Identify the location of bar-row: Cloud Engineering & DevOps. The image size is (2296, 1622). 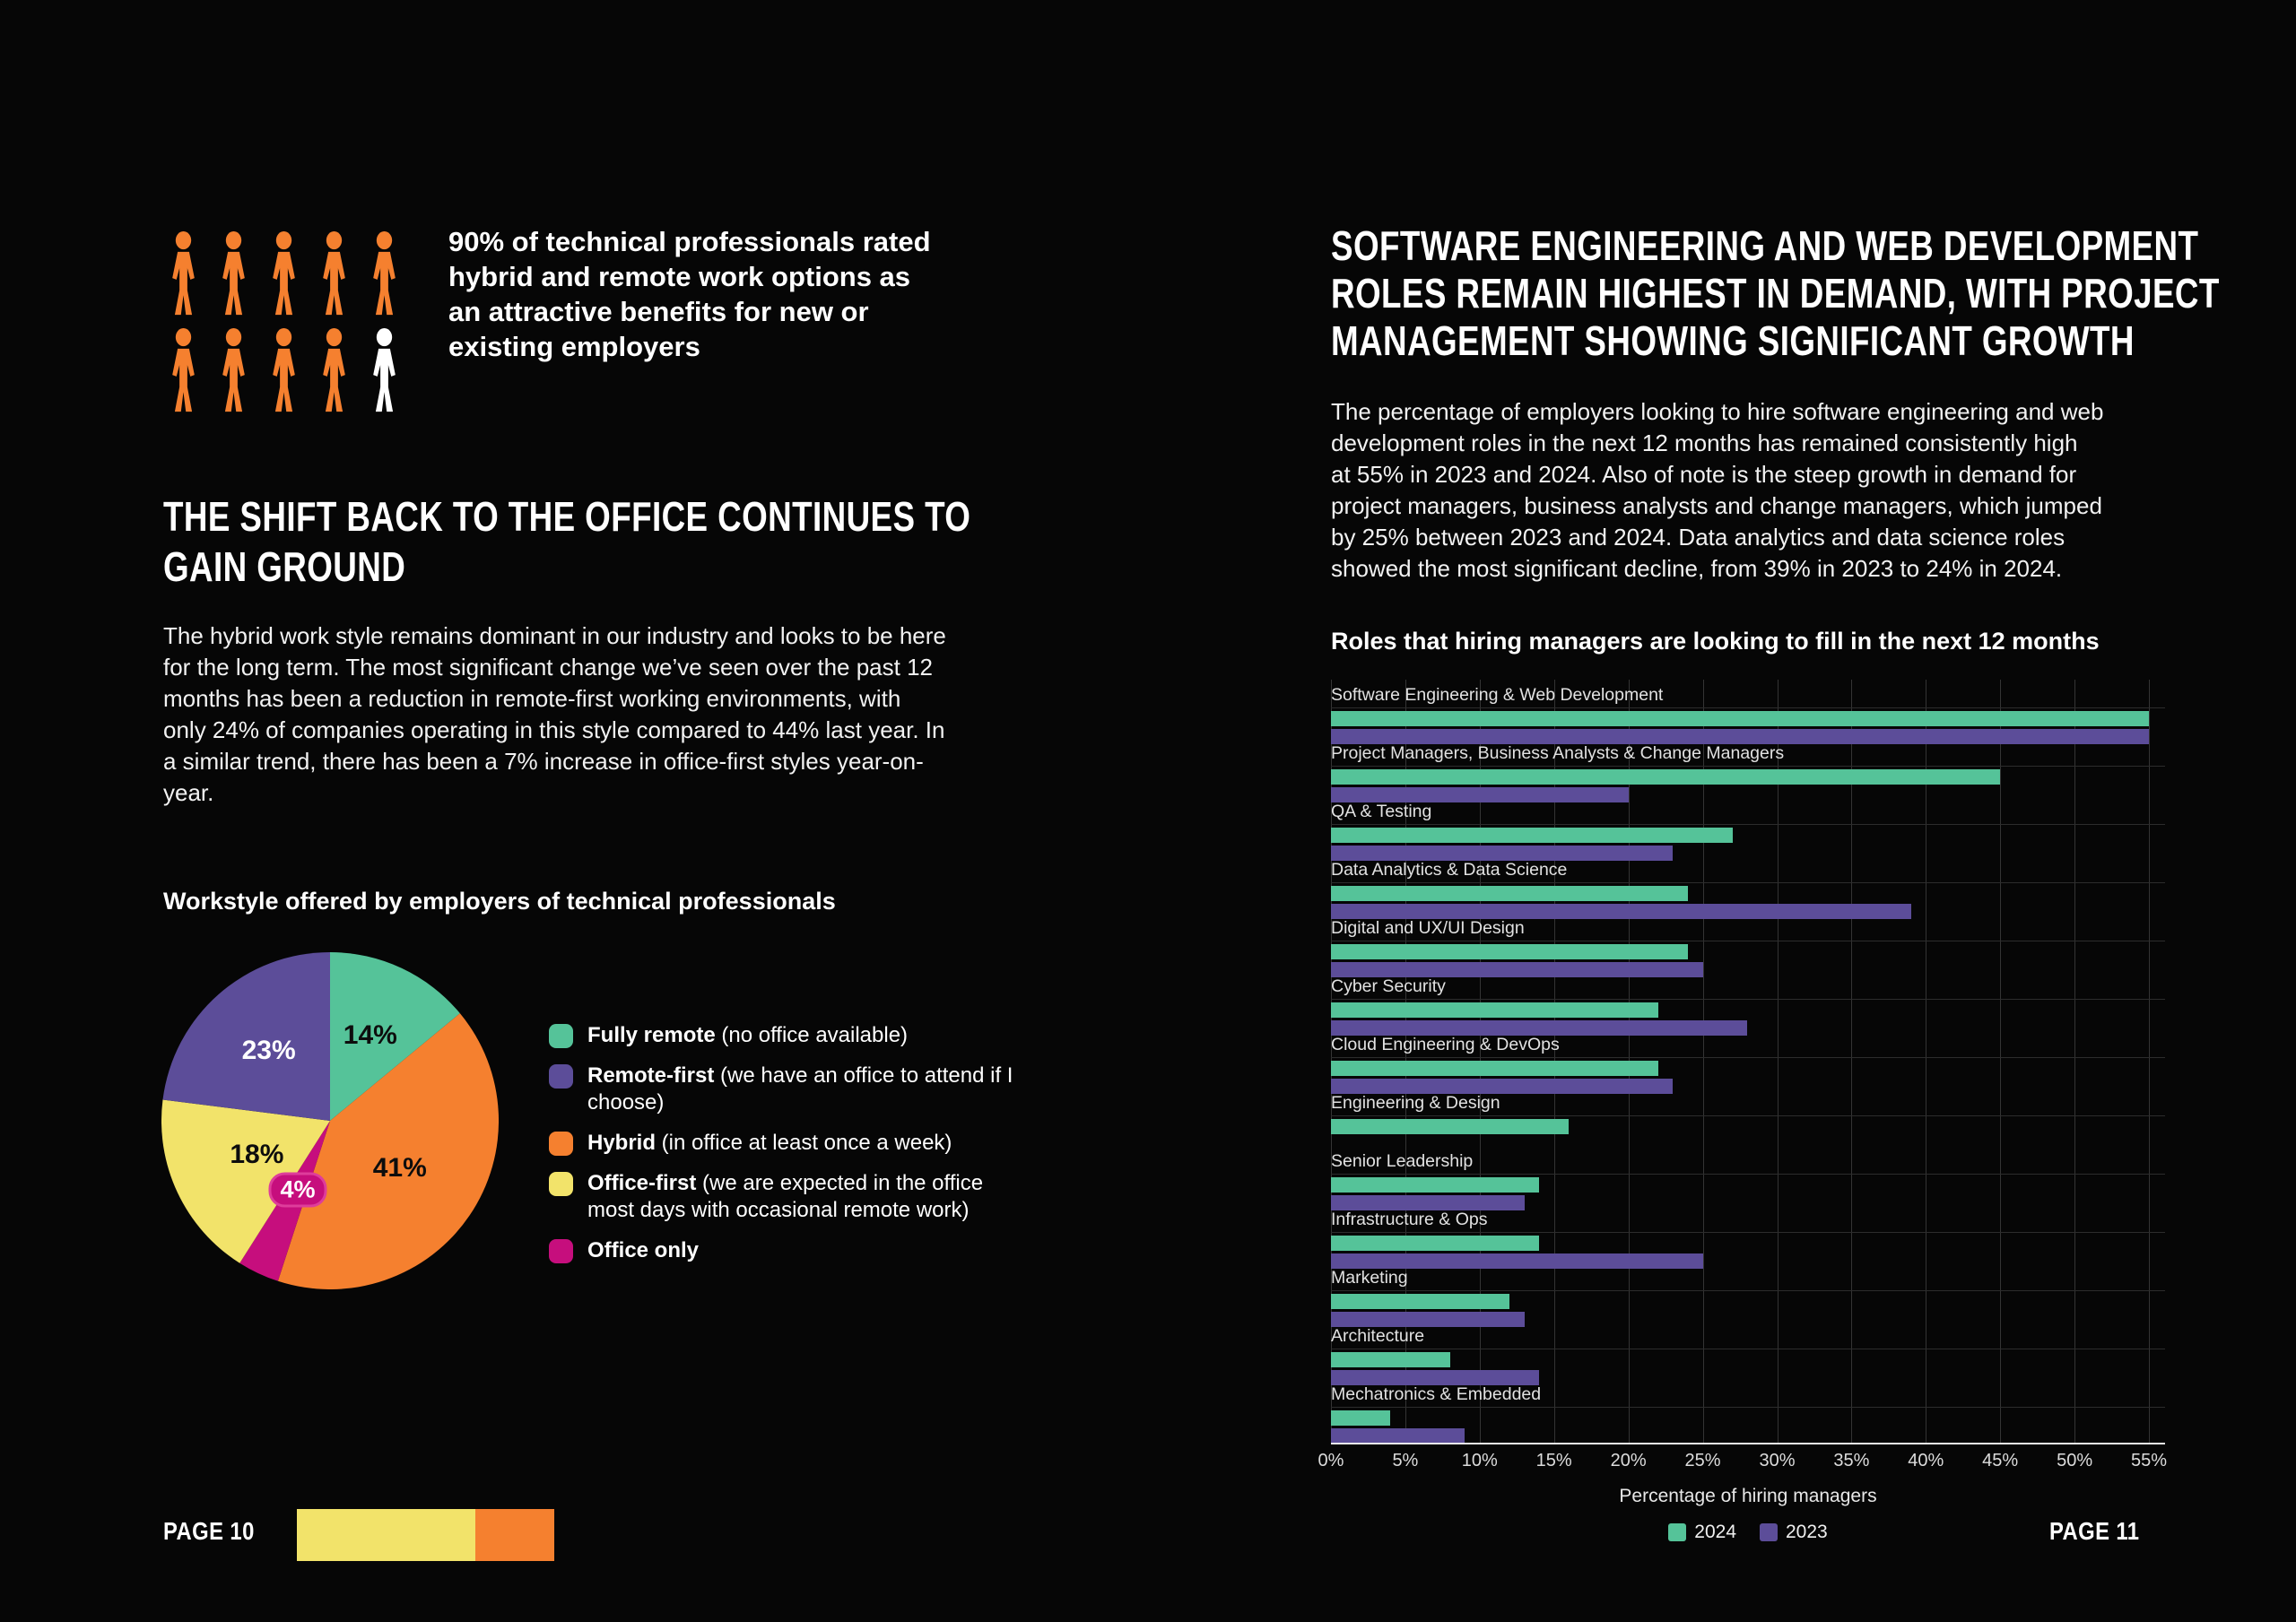
(1748, 1064).